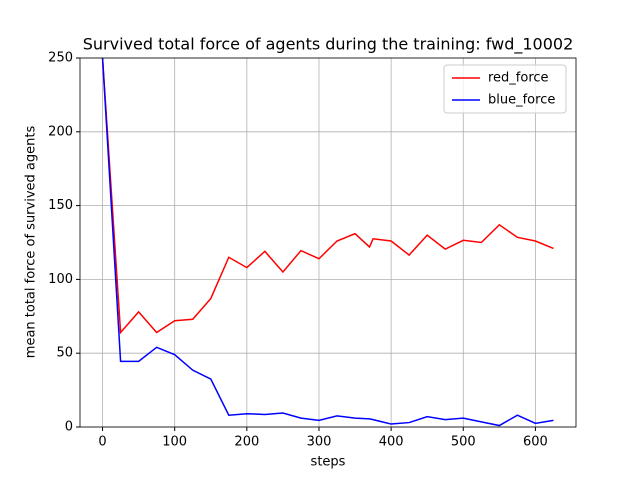  Describe the element at coordinates (174, 442) in the screenshot. I see `x-tick-label: 100` at that location.